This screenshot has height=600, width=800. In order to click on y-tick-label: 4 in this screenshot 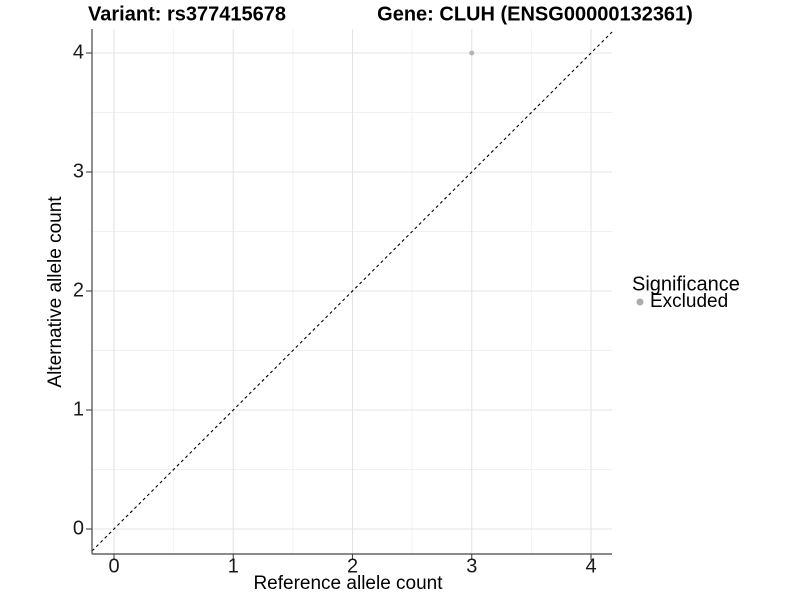, I will do `click(78, 52)`.